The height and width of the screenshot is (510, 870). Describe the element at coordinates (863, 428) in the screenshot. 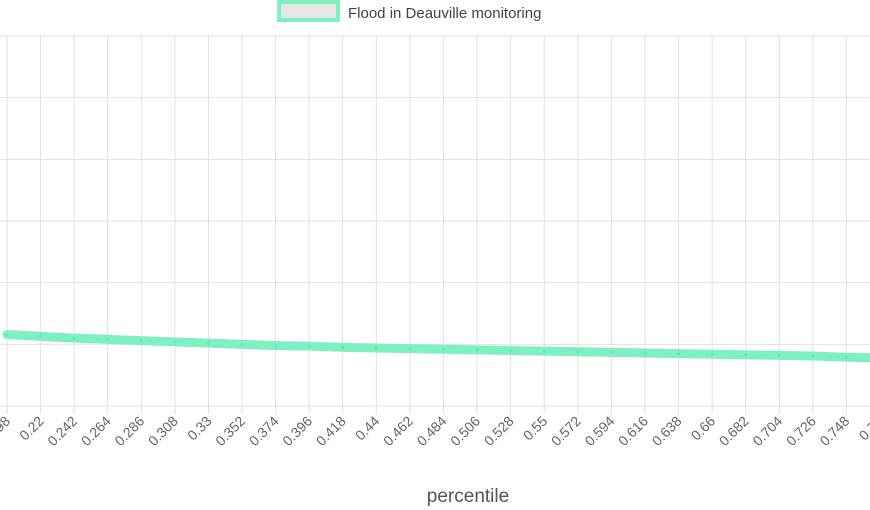

I see `x-tick-label: 0.77` at that location.